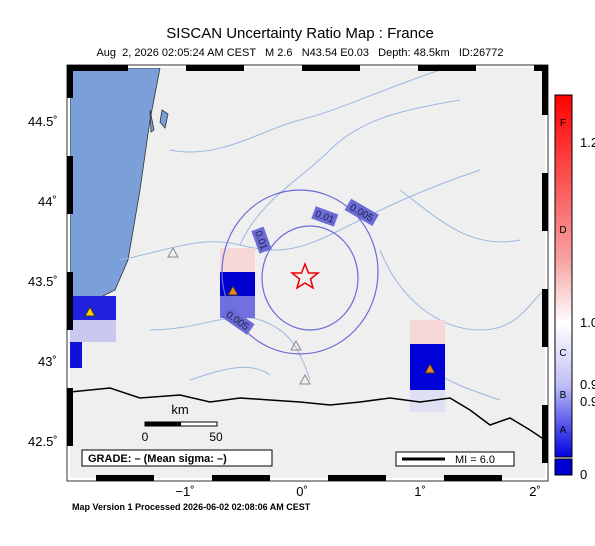  I want to click on lat-label: 42.5˚, so click(43, 441).